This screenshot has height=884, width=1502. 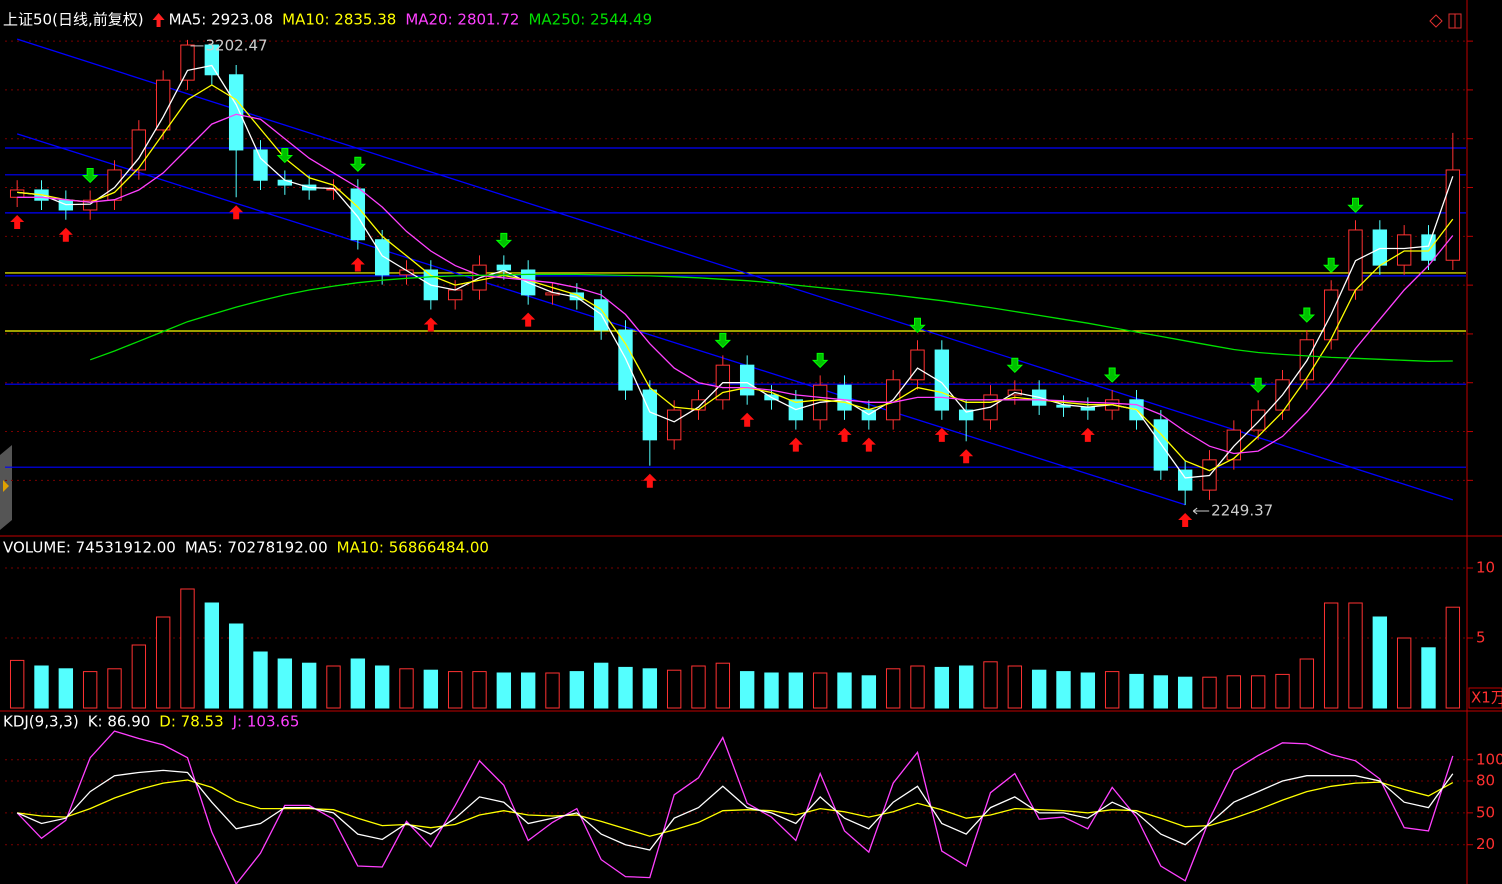 What do you see at coordinates (73, 20) in the screenshot?
I see `chart-title: 上证50(日线,前复权)` at bounding box center [73, 20].